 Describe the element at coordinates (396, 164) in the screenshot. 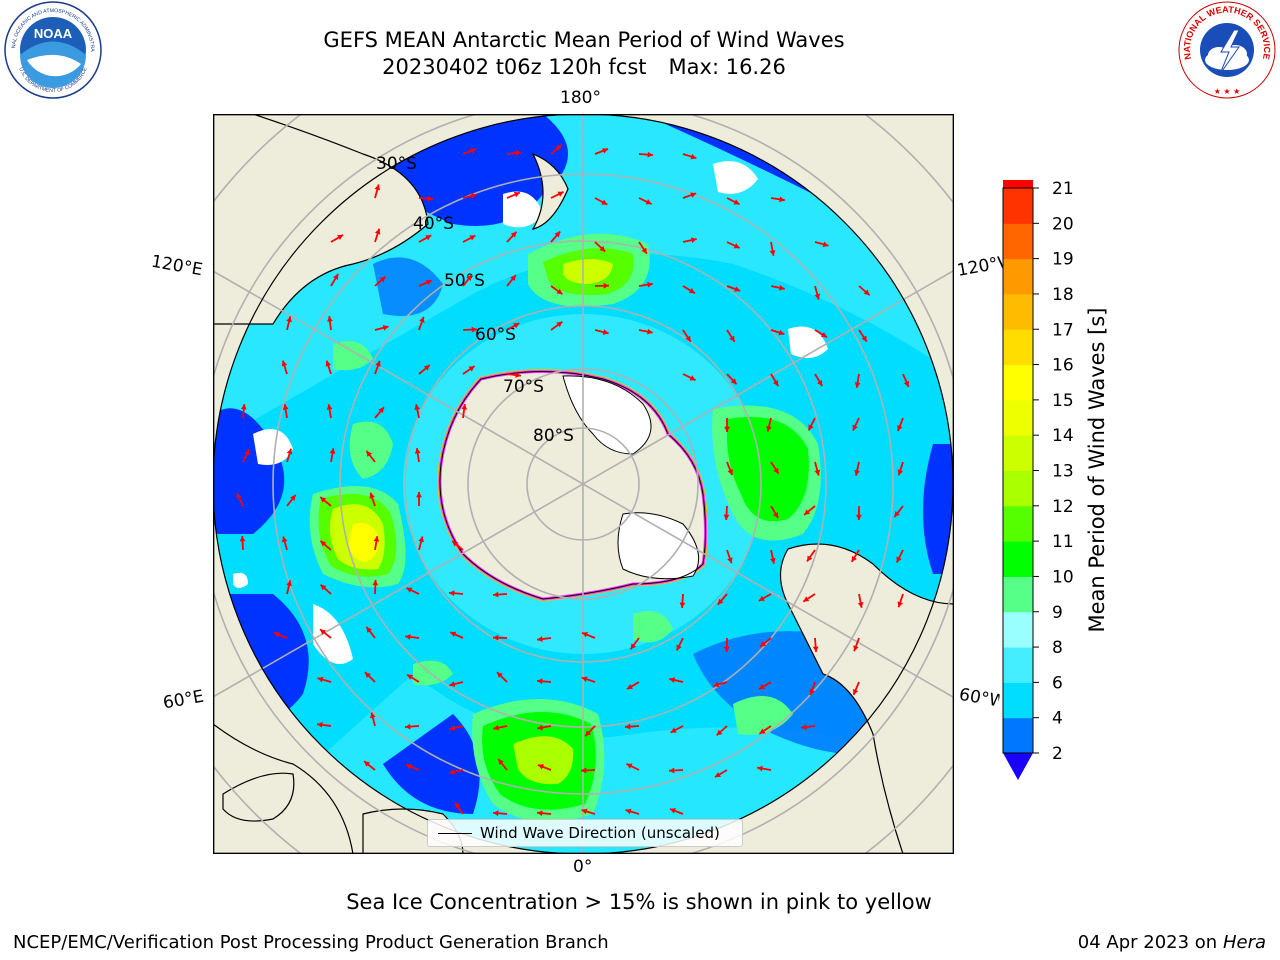

I see `lat-label-30s: 30°S` at that location.